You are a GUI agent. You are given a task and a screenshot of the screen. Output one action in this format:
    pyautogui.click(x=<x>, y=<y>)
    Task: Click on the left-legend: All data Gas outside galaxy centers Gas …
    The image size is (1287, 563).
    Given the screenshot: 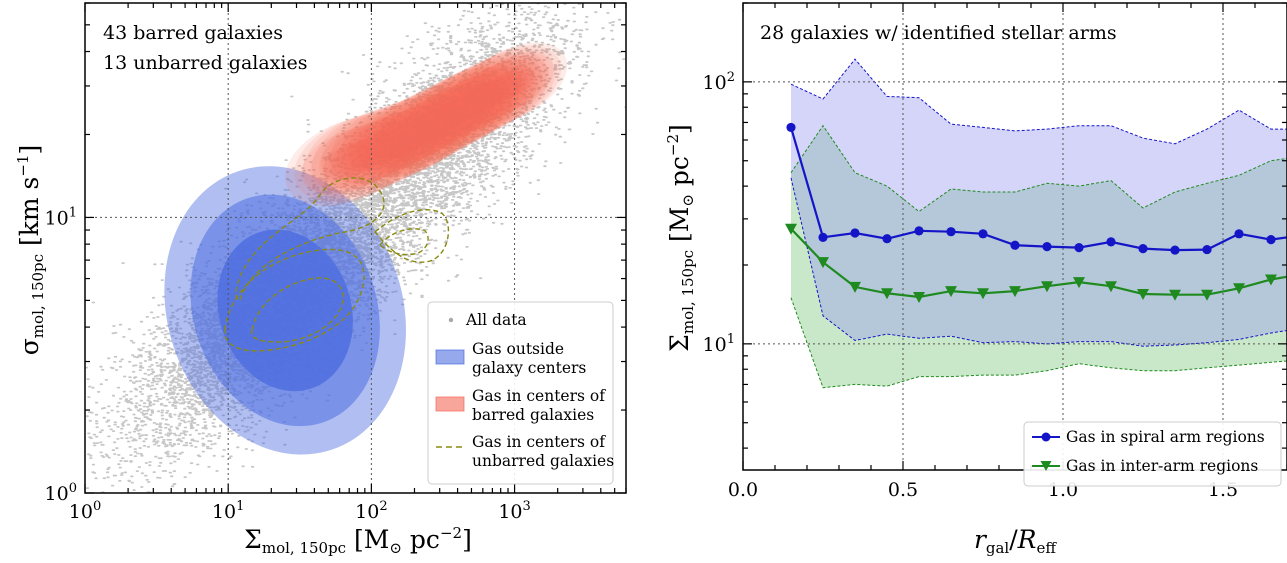 What is the action you would take?
    pyautogui.click(x=520, y=393)
    